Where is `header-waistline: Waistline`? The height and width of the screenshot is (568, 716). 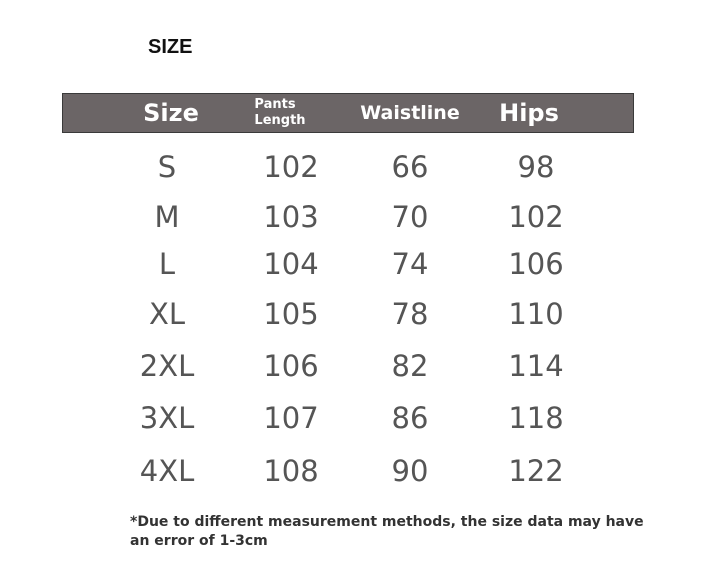 header-waistline: Waistline is located at coordinates (410, 113).